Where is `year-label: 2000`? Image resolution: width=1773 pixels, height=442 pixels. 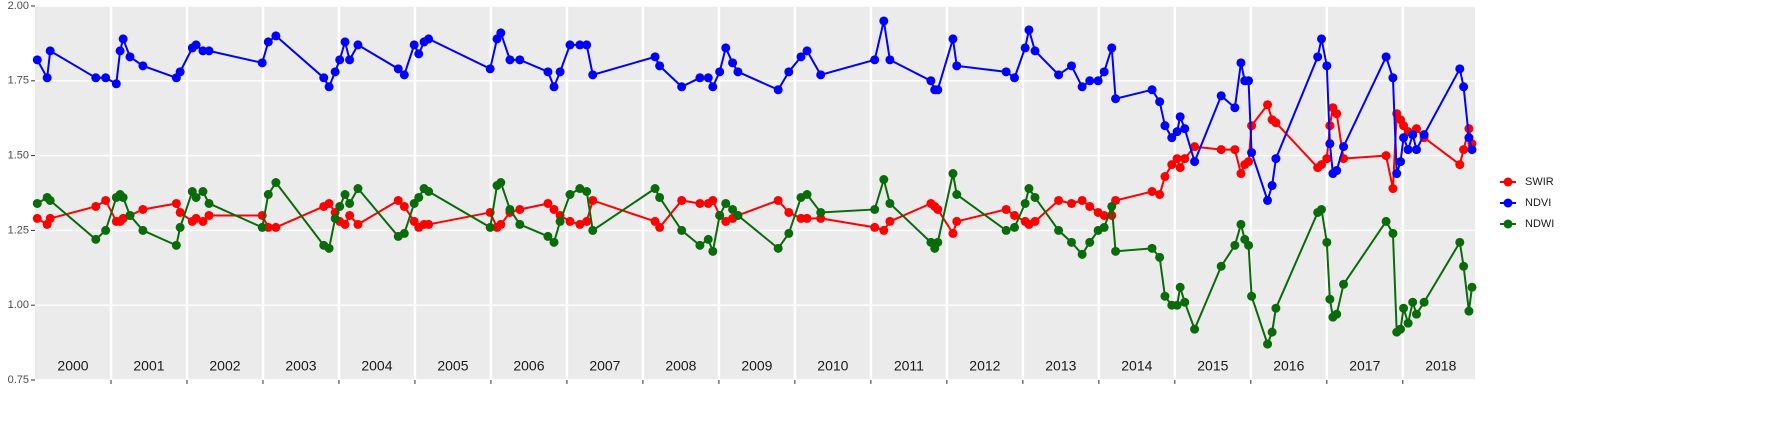 year-label: 2000 is located at coordinates (72, 366).